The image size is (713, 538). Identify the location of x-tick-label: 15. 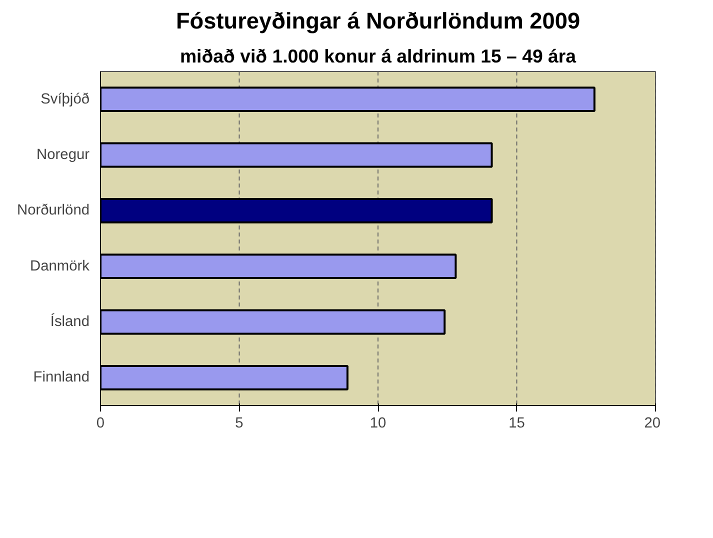
(516, 424).